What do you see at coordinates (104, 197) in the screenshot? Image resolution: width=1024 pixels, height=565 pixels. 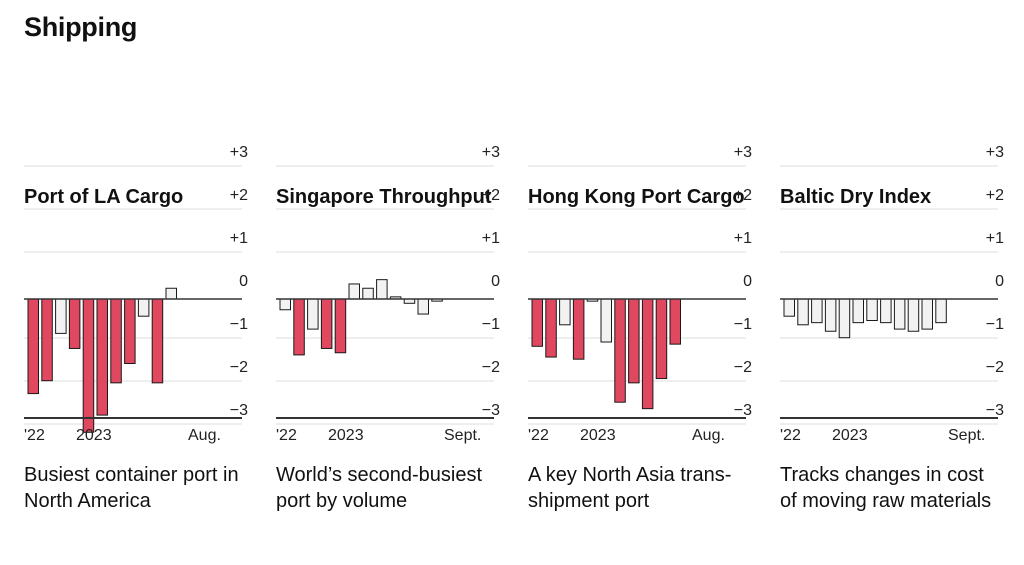 I see `chart-title: Port of LA Cargo` at bounding box center [104, 197].